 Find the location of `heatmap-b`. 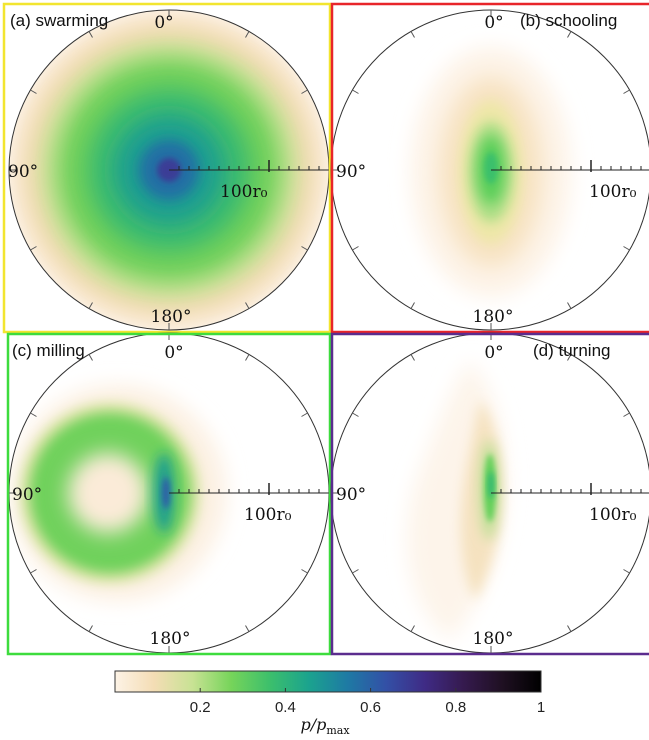

heatmap-b is located at coordinates (491, 172).